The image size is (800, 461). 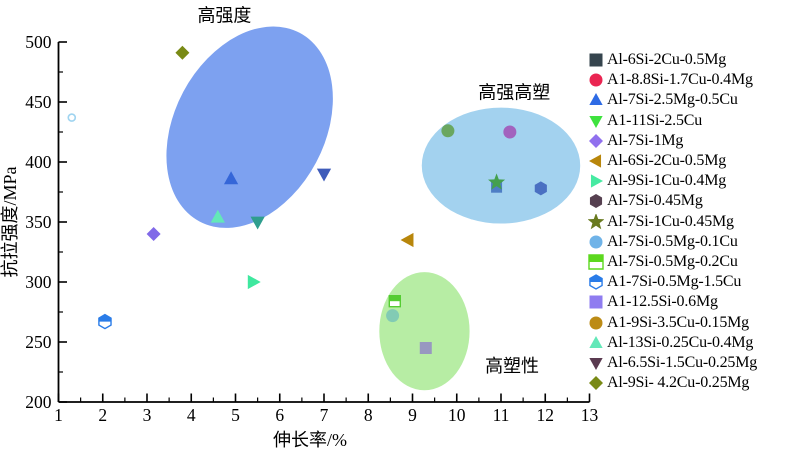 What do you see at coordinates (596, 221) in the screenshot?
I see `legend-marker-star` at bounding box center [596, 221].